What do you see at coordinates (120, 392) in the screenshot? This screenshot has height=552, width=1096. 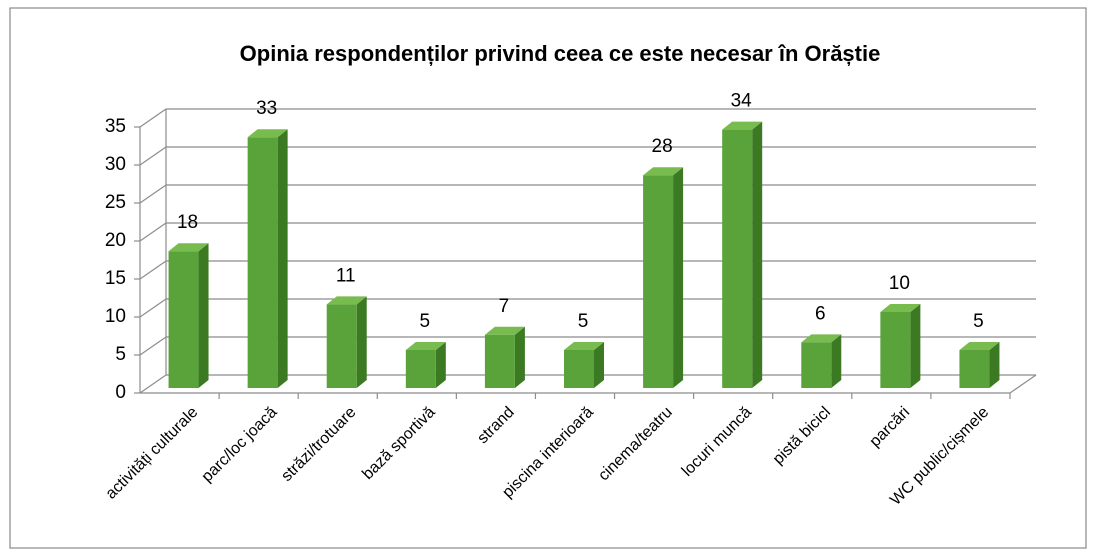 I see `y-tick-label: 0` at bounding box center [120, 392].